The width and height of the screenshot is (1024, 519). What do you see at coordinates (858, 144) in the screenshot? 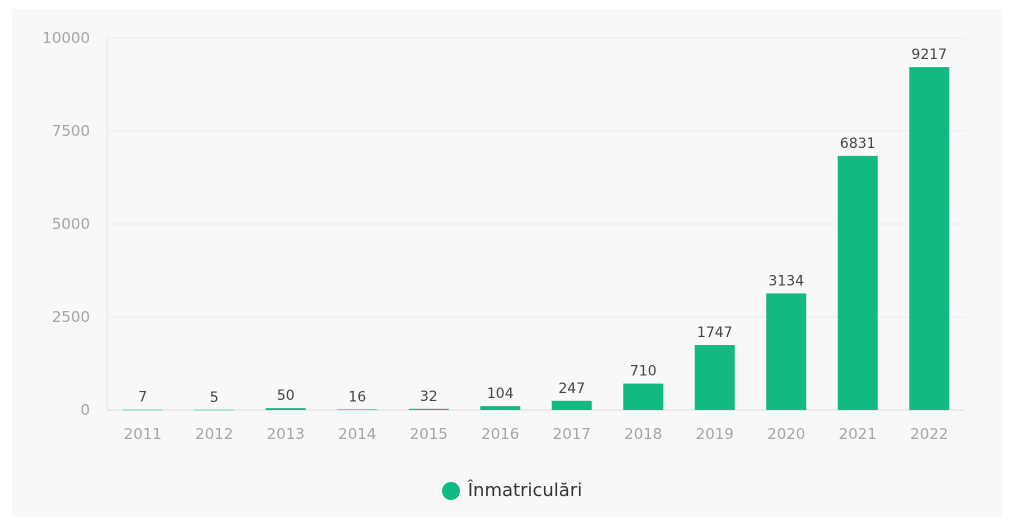
I see `data-label-2021: 6831` at bounding box center [858, 144].